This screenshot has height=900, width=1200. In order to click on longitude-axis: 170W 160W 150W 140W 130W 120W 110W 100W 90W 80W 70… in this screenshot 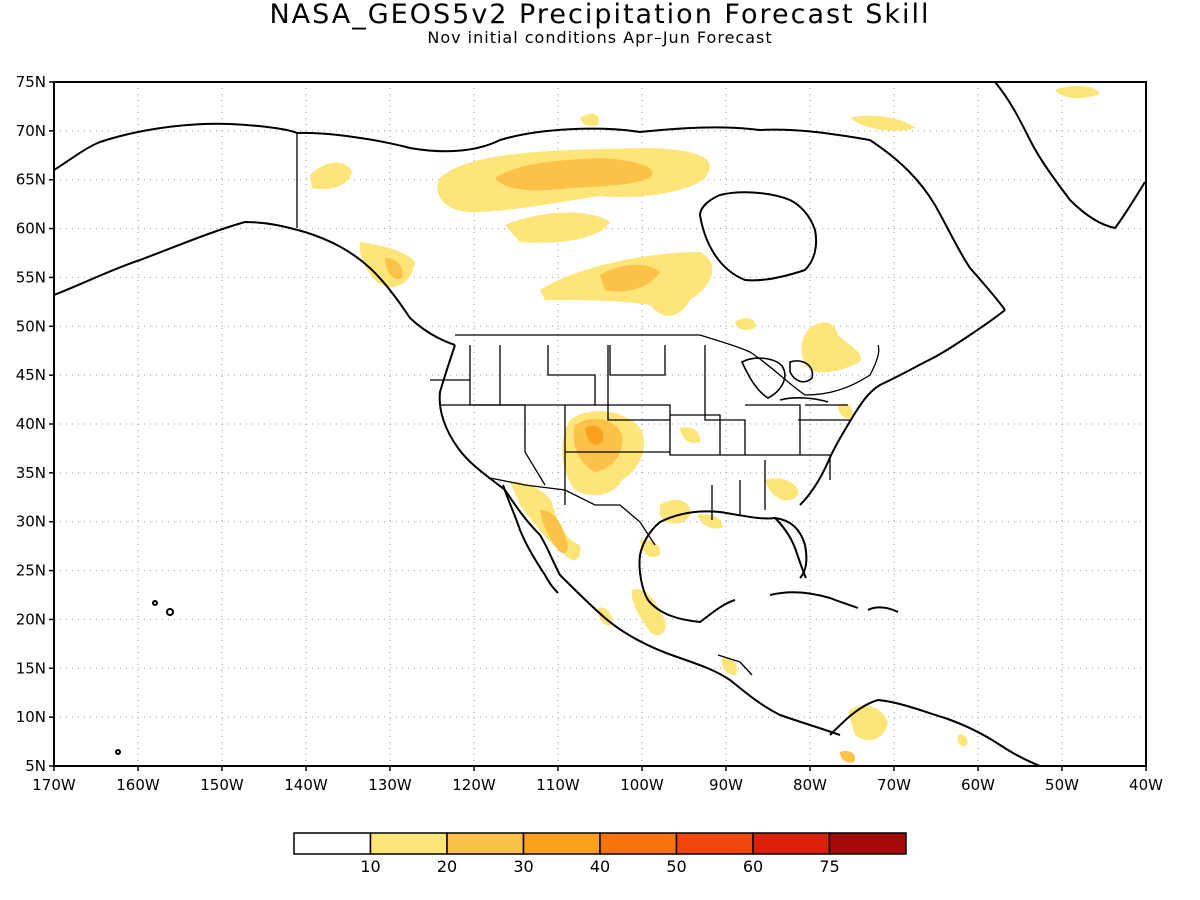, I will do `click(597, 780)`.